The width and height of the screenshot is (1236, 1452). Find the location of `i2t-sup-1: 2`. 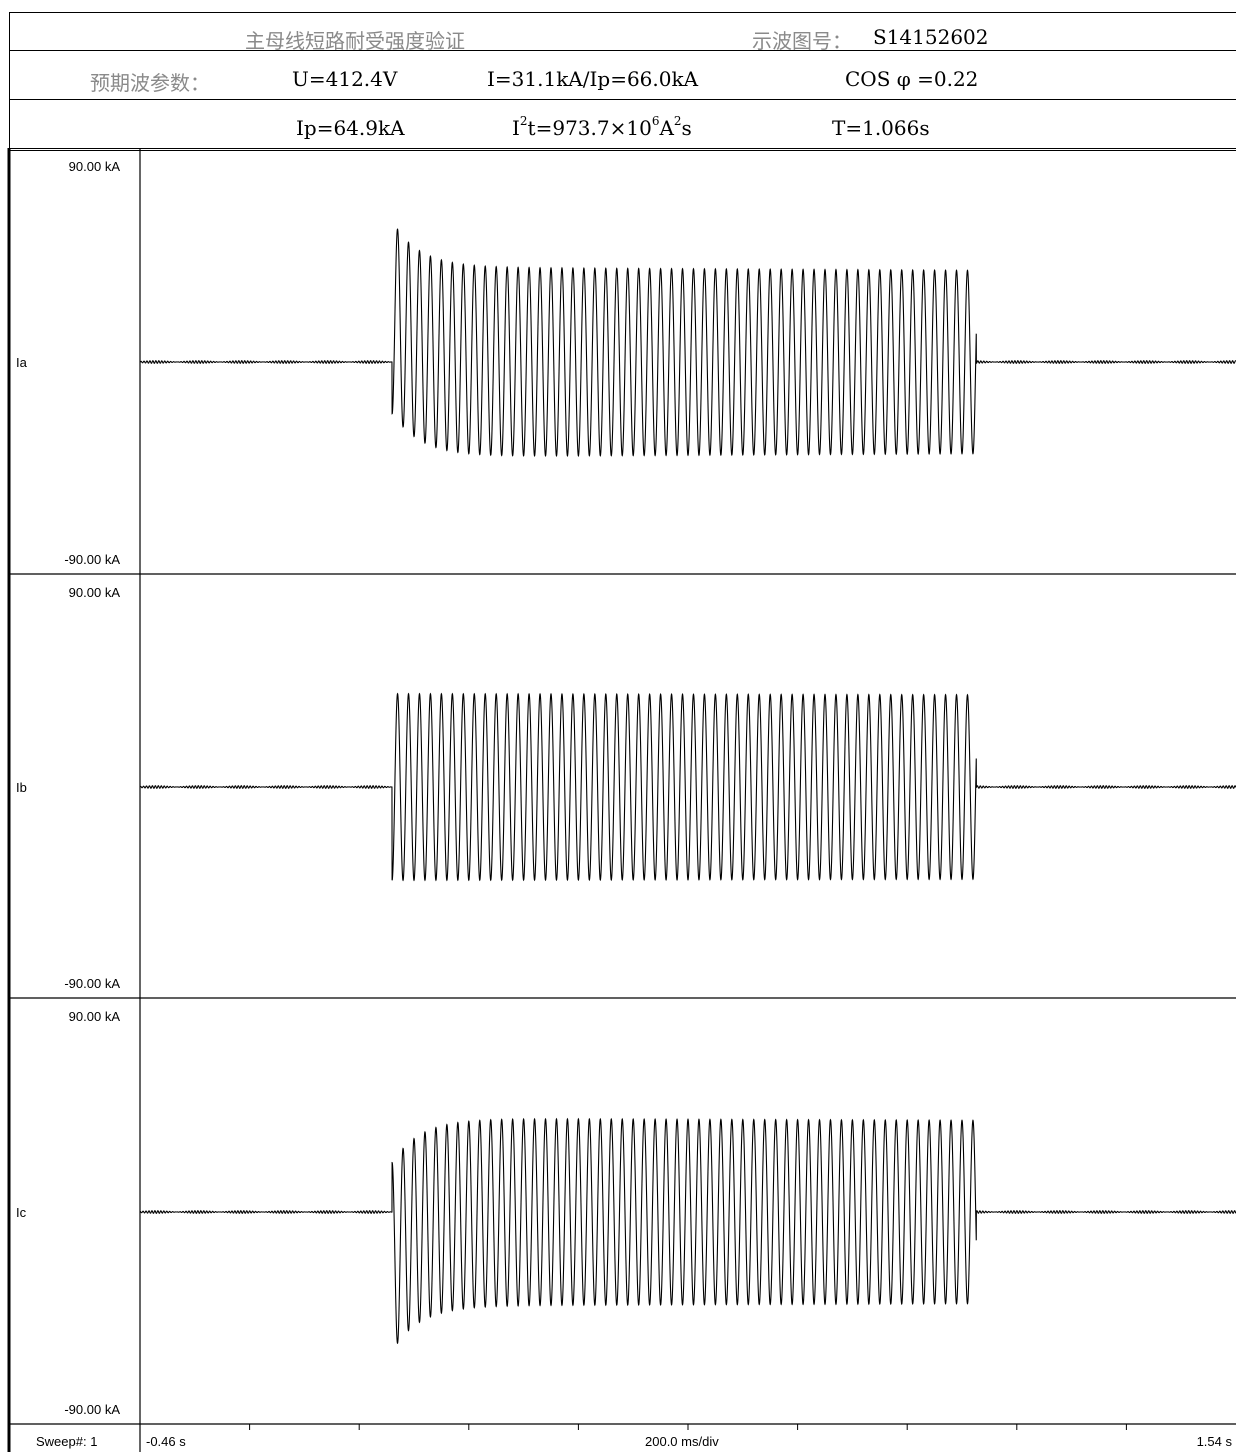

i2t-sup-1: 2 is located at coordinates (523, 121).